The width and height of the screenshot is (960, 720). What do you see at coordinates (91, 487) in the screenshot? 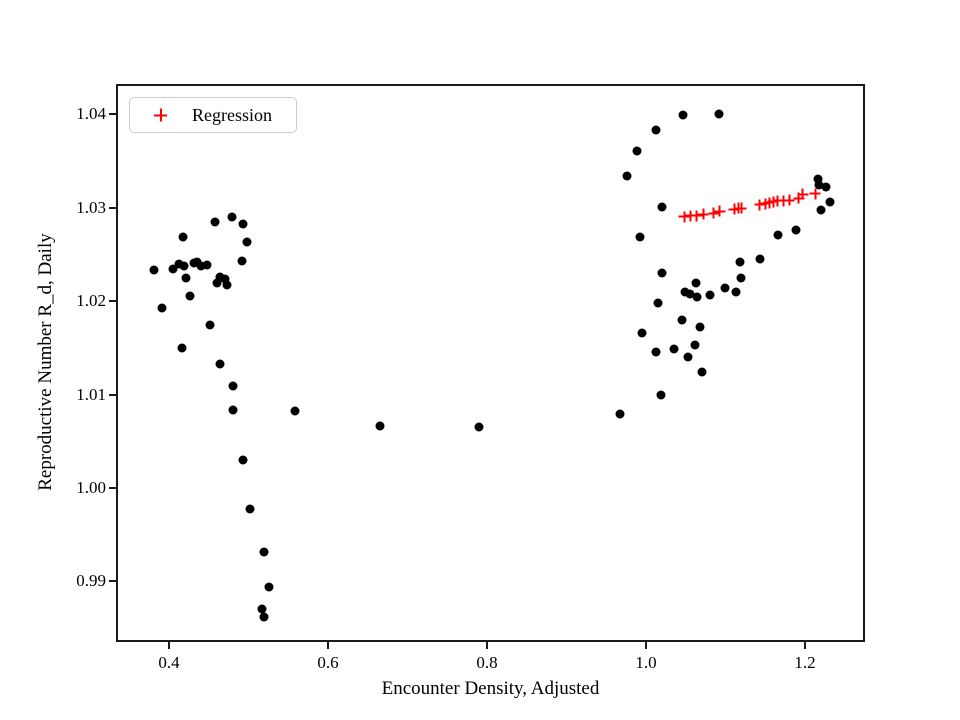
I see `y-tick-label: 1.00` at bounding box center [91, 487].